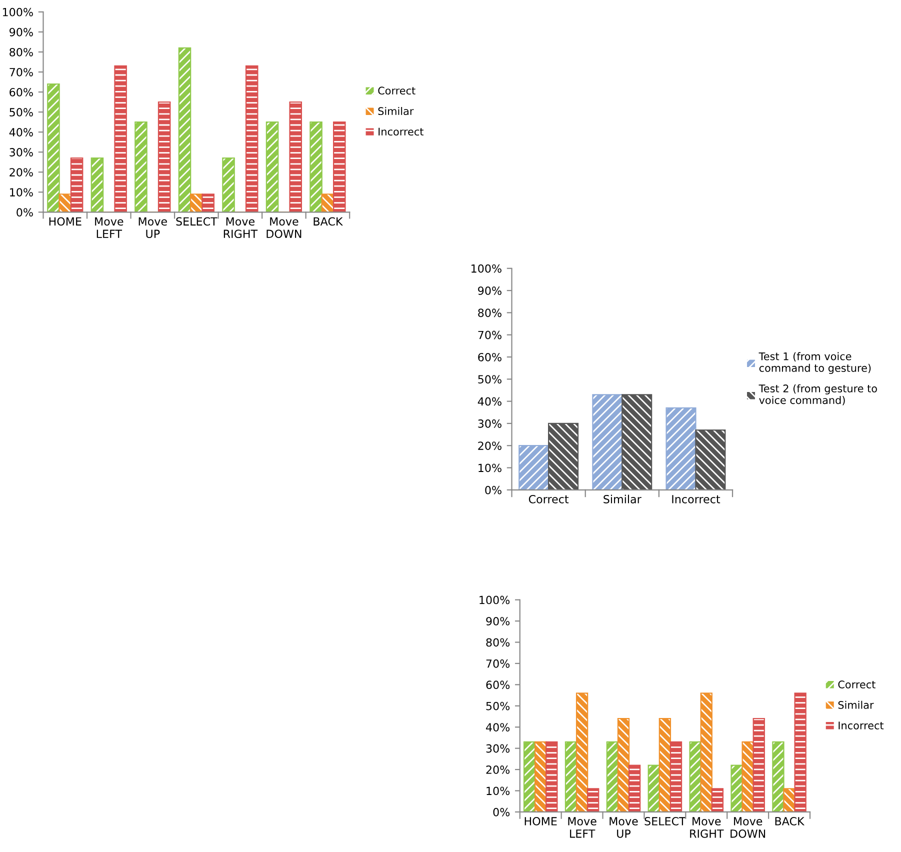 The image size is (901, 852). What do you see at coordinates (817, 395) in the screenshot?
I see `legend-label: Test 2 (from gesture to voice command)` at bounding box center [817, 395].